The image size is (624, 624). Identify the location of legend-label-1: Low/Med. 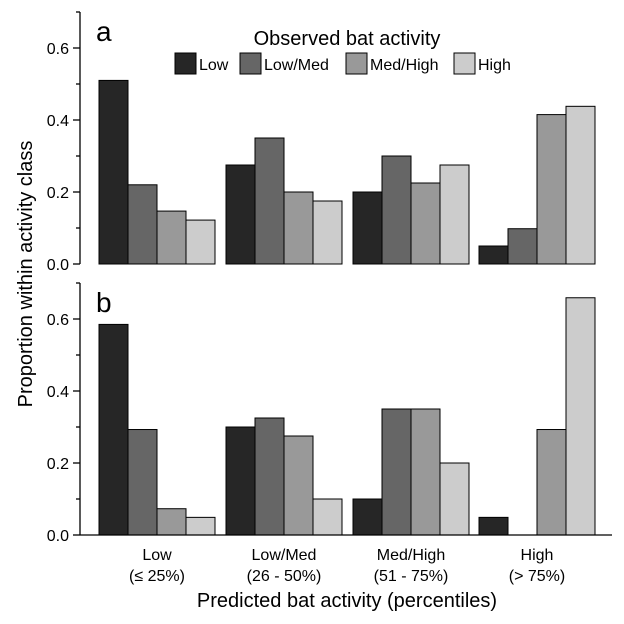
(296, 65).